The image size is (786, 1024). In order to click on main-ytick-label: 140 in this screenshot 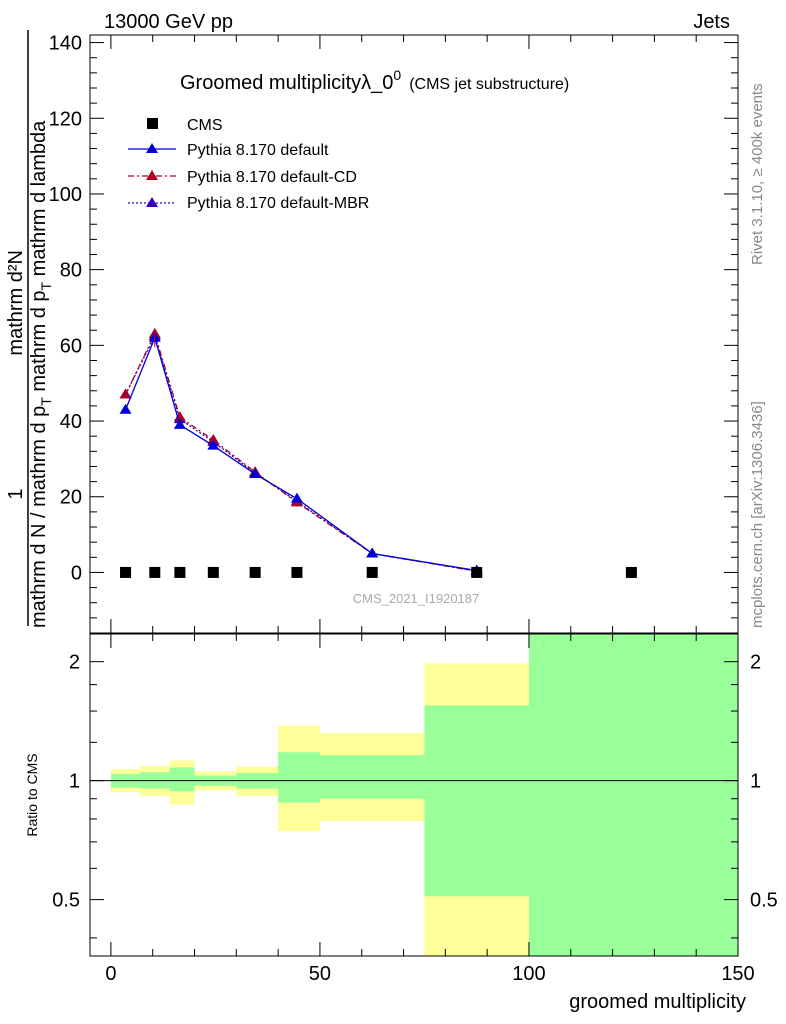, I will do `click(65, 44)`.